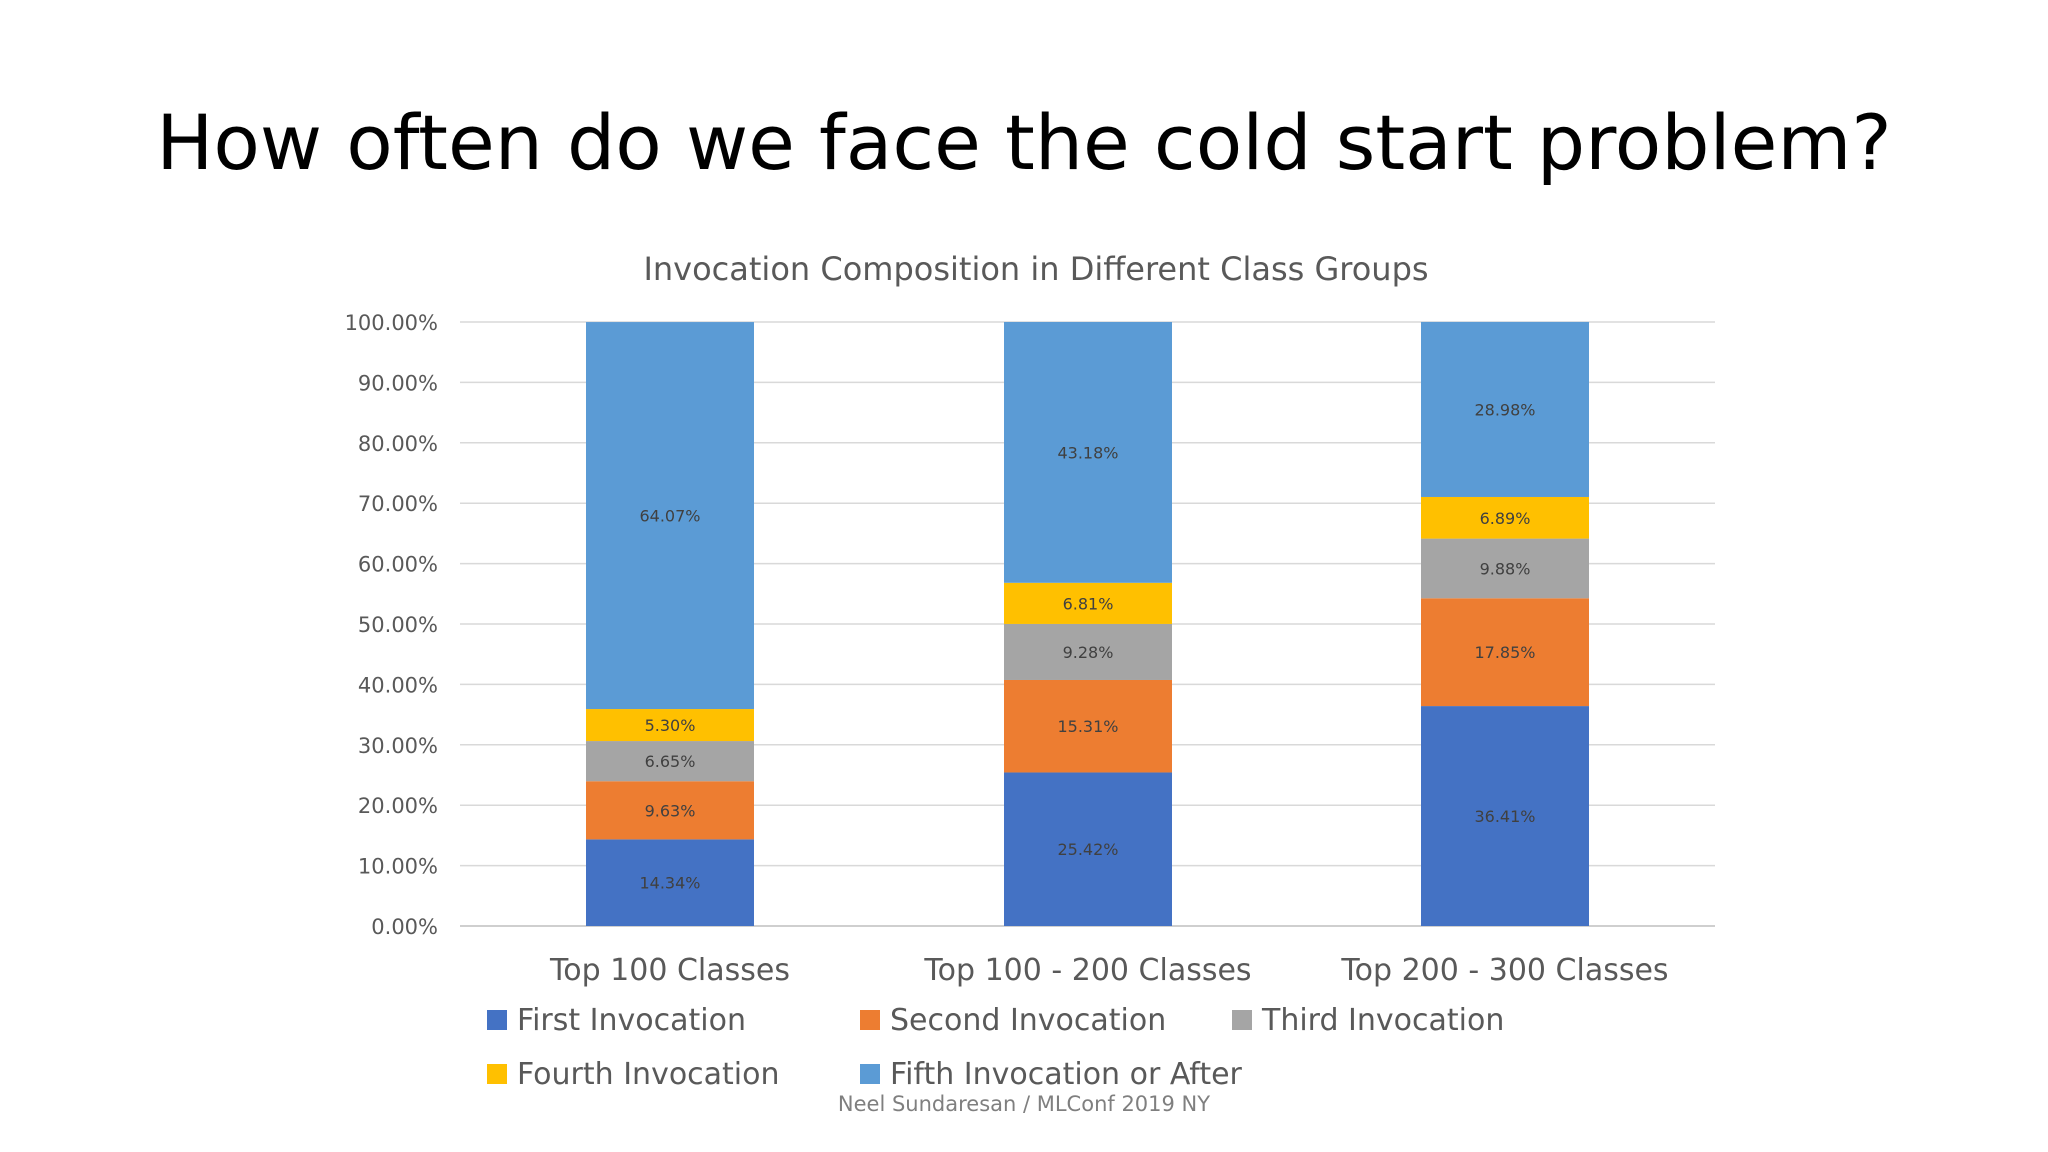 The image size is (2048, 1152). I want to click on data-label: 9.88%, so click(1505, 568).